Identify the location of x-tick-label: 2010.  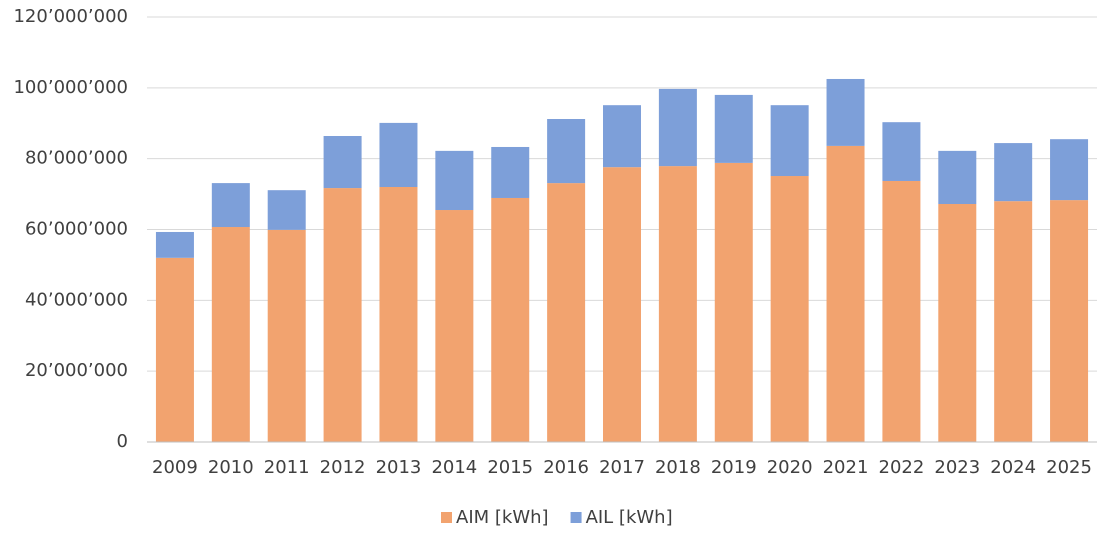
(231, 467).